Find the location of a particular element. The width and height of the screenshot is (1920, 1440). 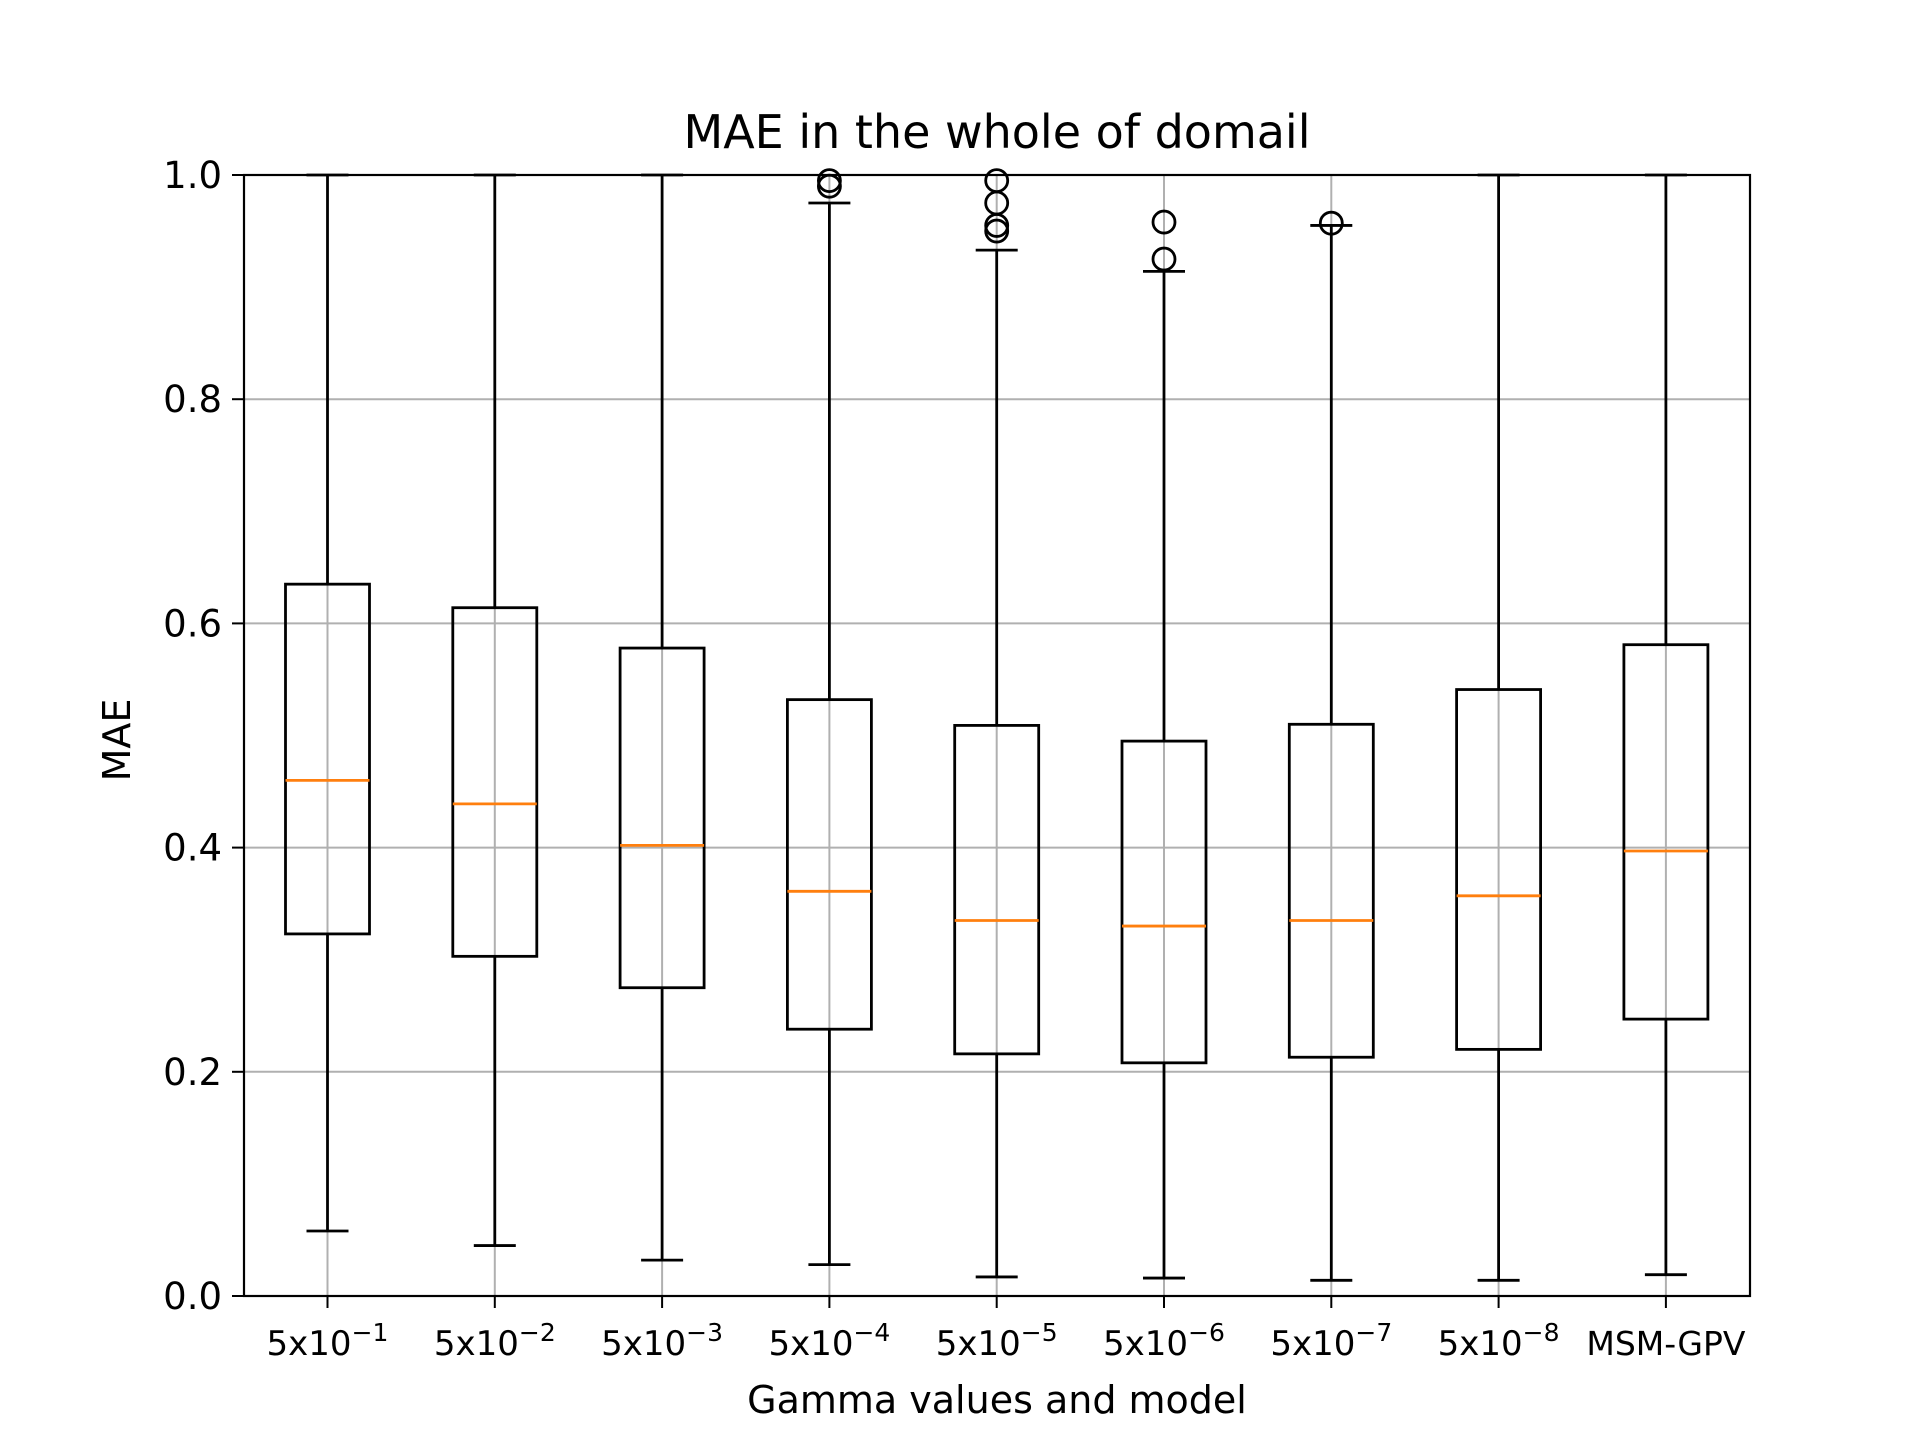

x-tick-label-exponent: −7 is located at coordinates (1373, 1332).